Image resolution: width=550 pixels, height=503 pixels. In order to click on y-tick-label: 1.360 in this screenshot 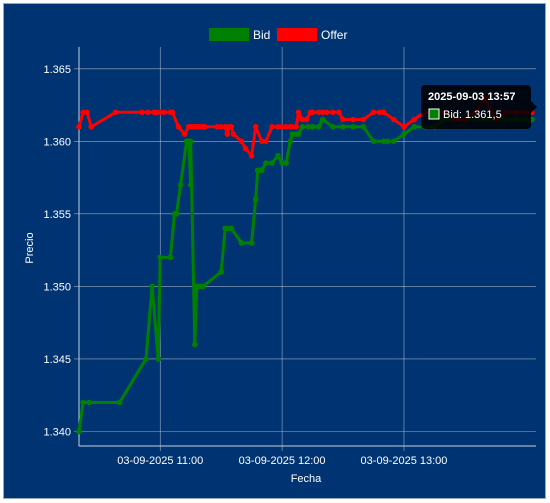, I will do `click(57, 142)`.